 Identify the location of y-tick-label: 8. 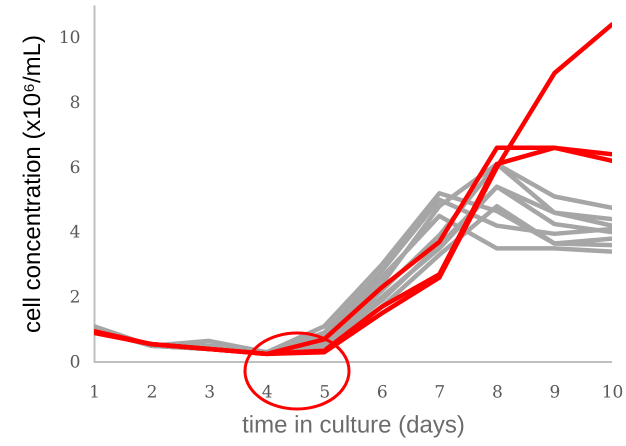
(75, 102).